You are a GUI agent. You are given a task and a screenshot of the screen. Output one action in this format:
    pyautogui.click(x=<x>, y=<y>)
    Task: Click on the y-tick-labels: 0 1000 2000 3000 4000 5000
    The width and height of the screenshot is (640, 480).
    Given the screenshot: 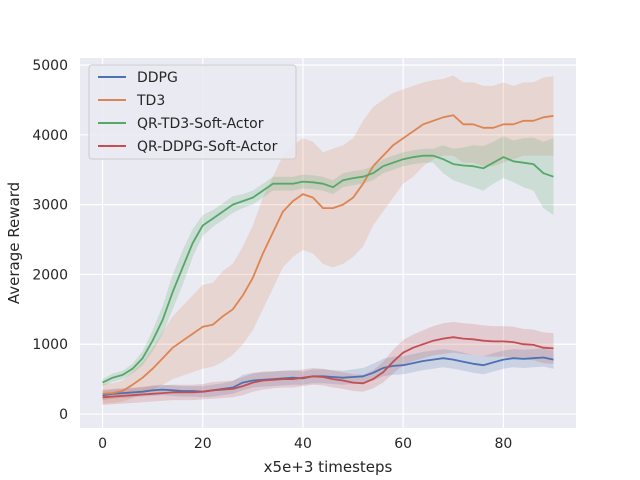 What is the action you would take?
    pyautogui.click(x=50, y=240)
    